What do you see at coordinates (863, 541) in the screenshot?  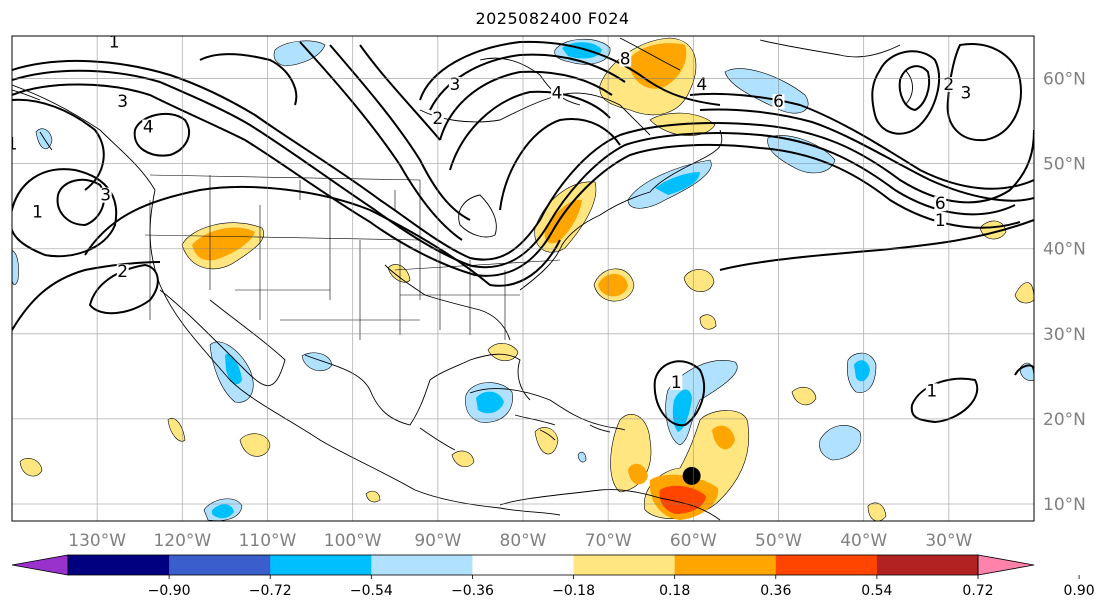 I see `longitude-label: 40°W` at bounding box center [863, 541].